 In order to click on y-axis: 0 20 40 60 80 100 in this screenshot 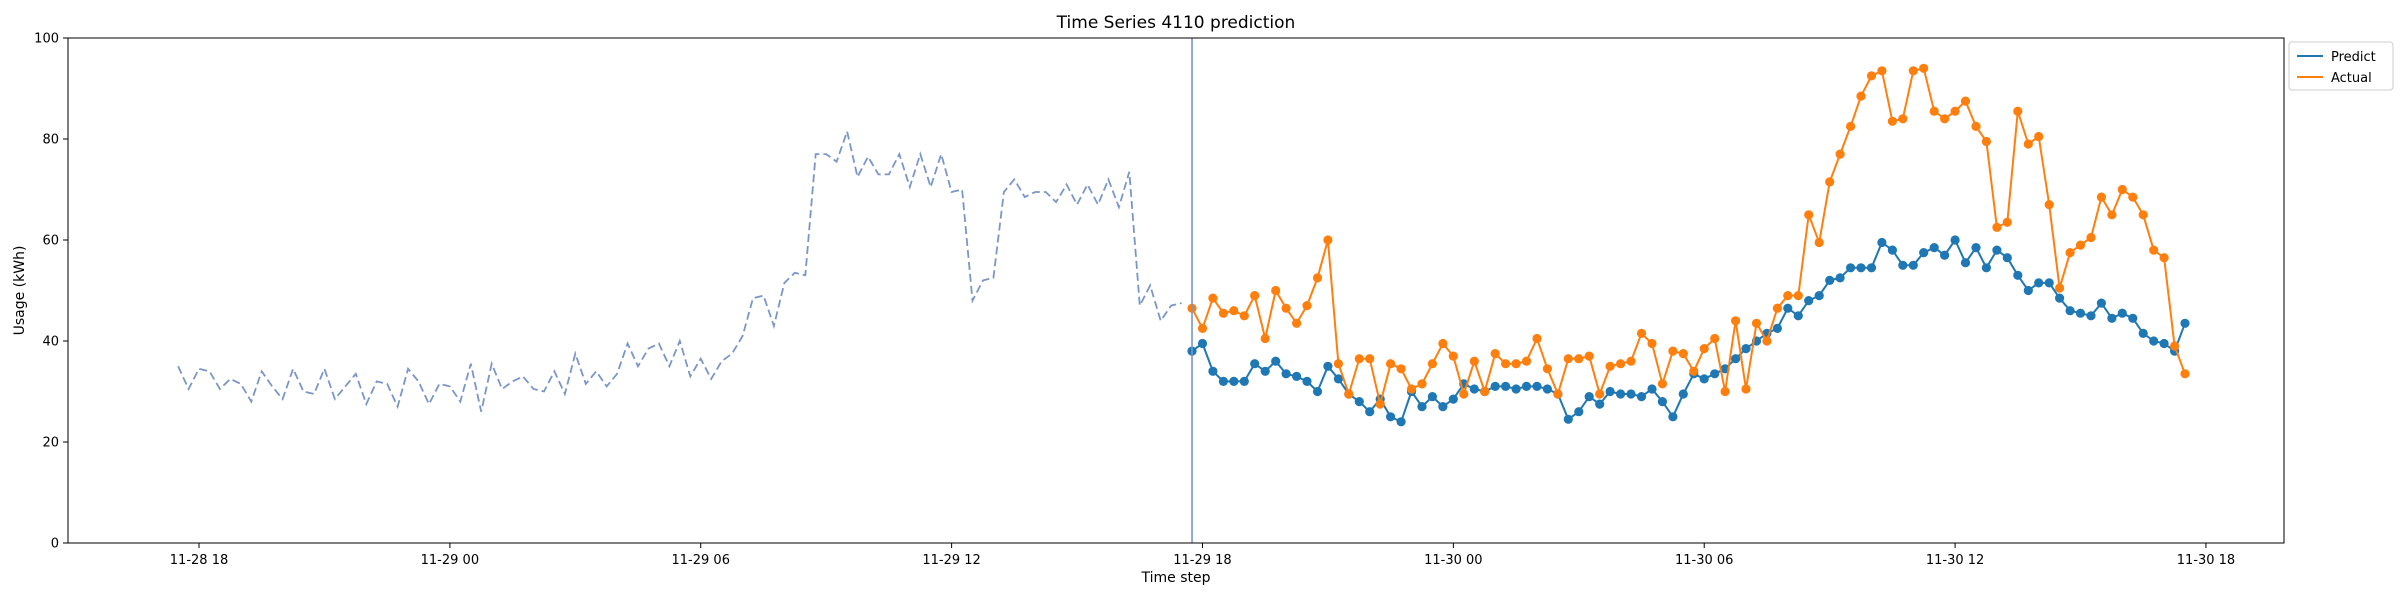, I will do `click(51, 292)`.